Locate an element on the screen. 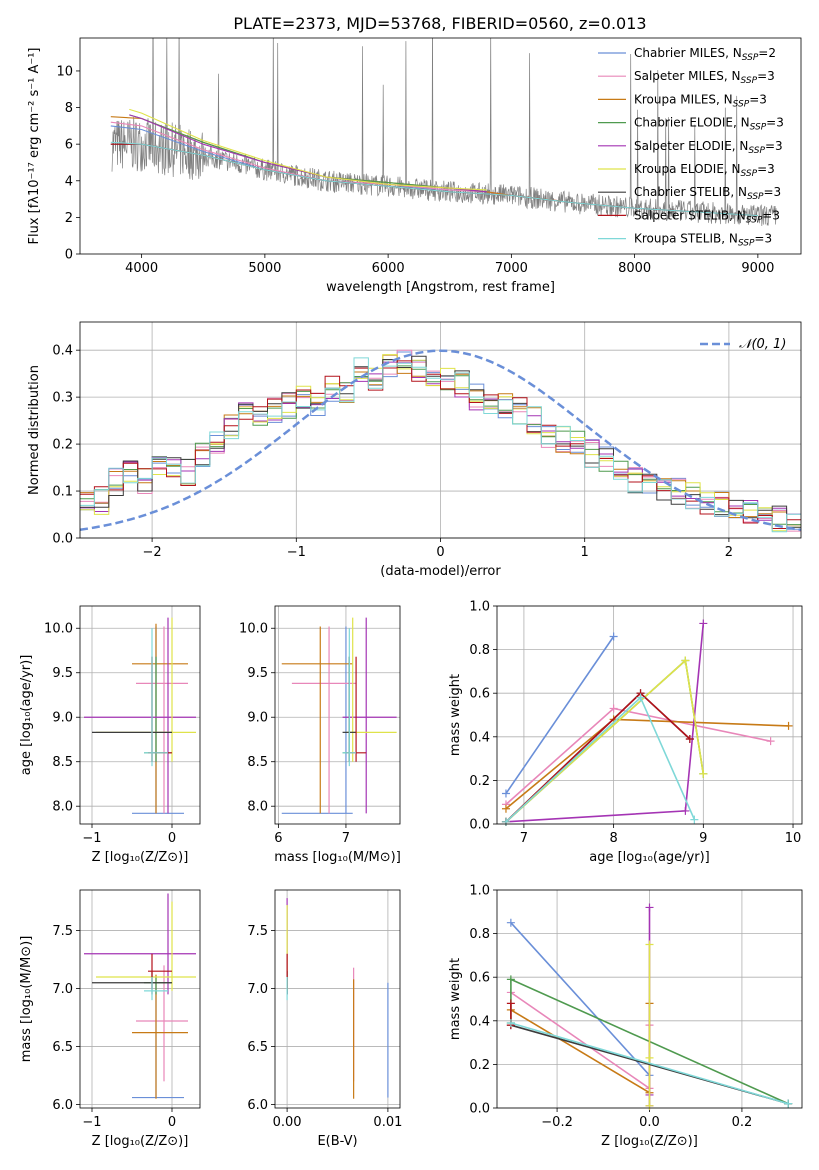  x-axis-label: mass [log₁₀(M/M⊙)] is located at coordinates (337, 857).